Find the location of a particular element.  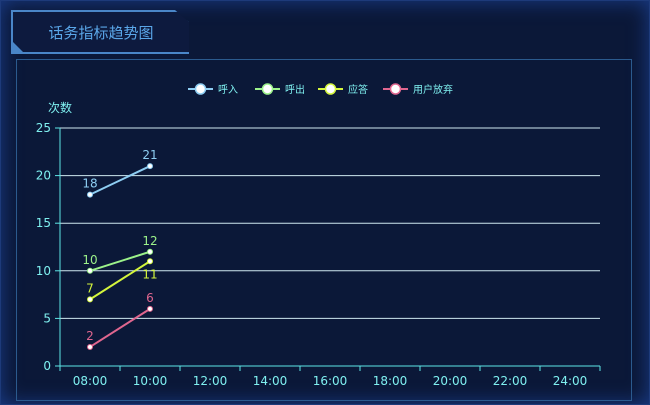

x-tick-label: 16:00 is located at coordinates (330, 381).